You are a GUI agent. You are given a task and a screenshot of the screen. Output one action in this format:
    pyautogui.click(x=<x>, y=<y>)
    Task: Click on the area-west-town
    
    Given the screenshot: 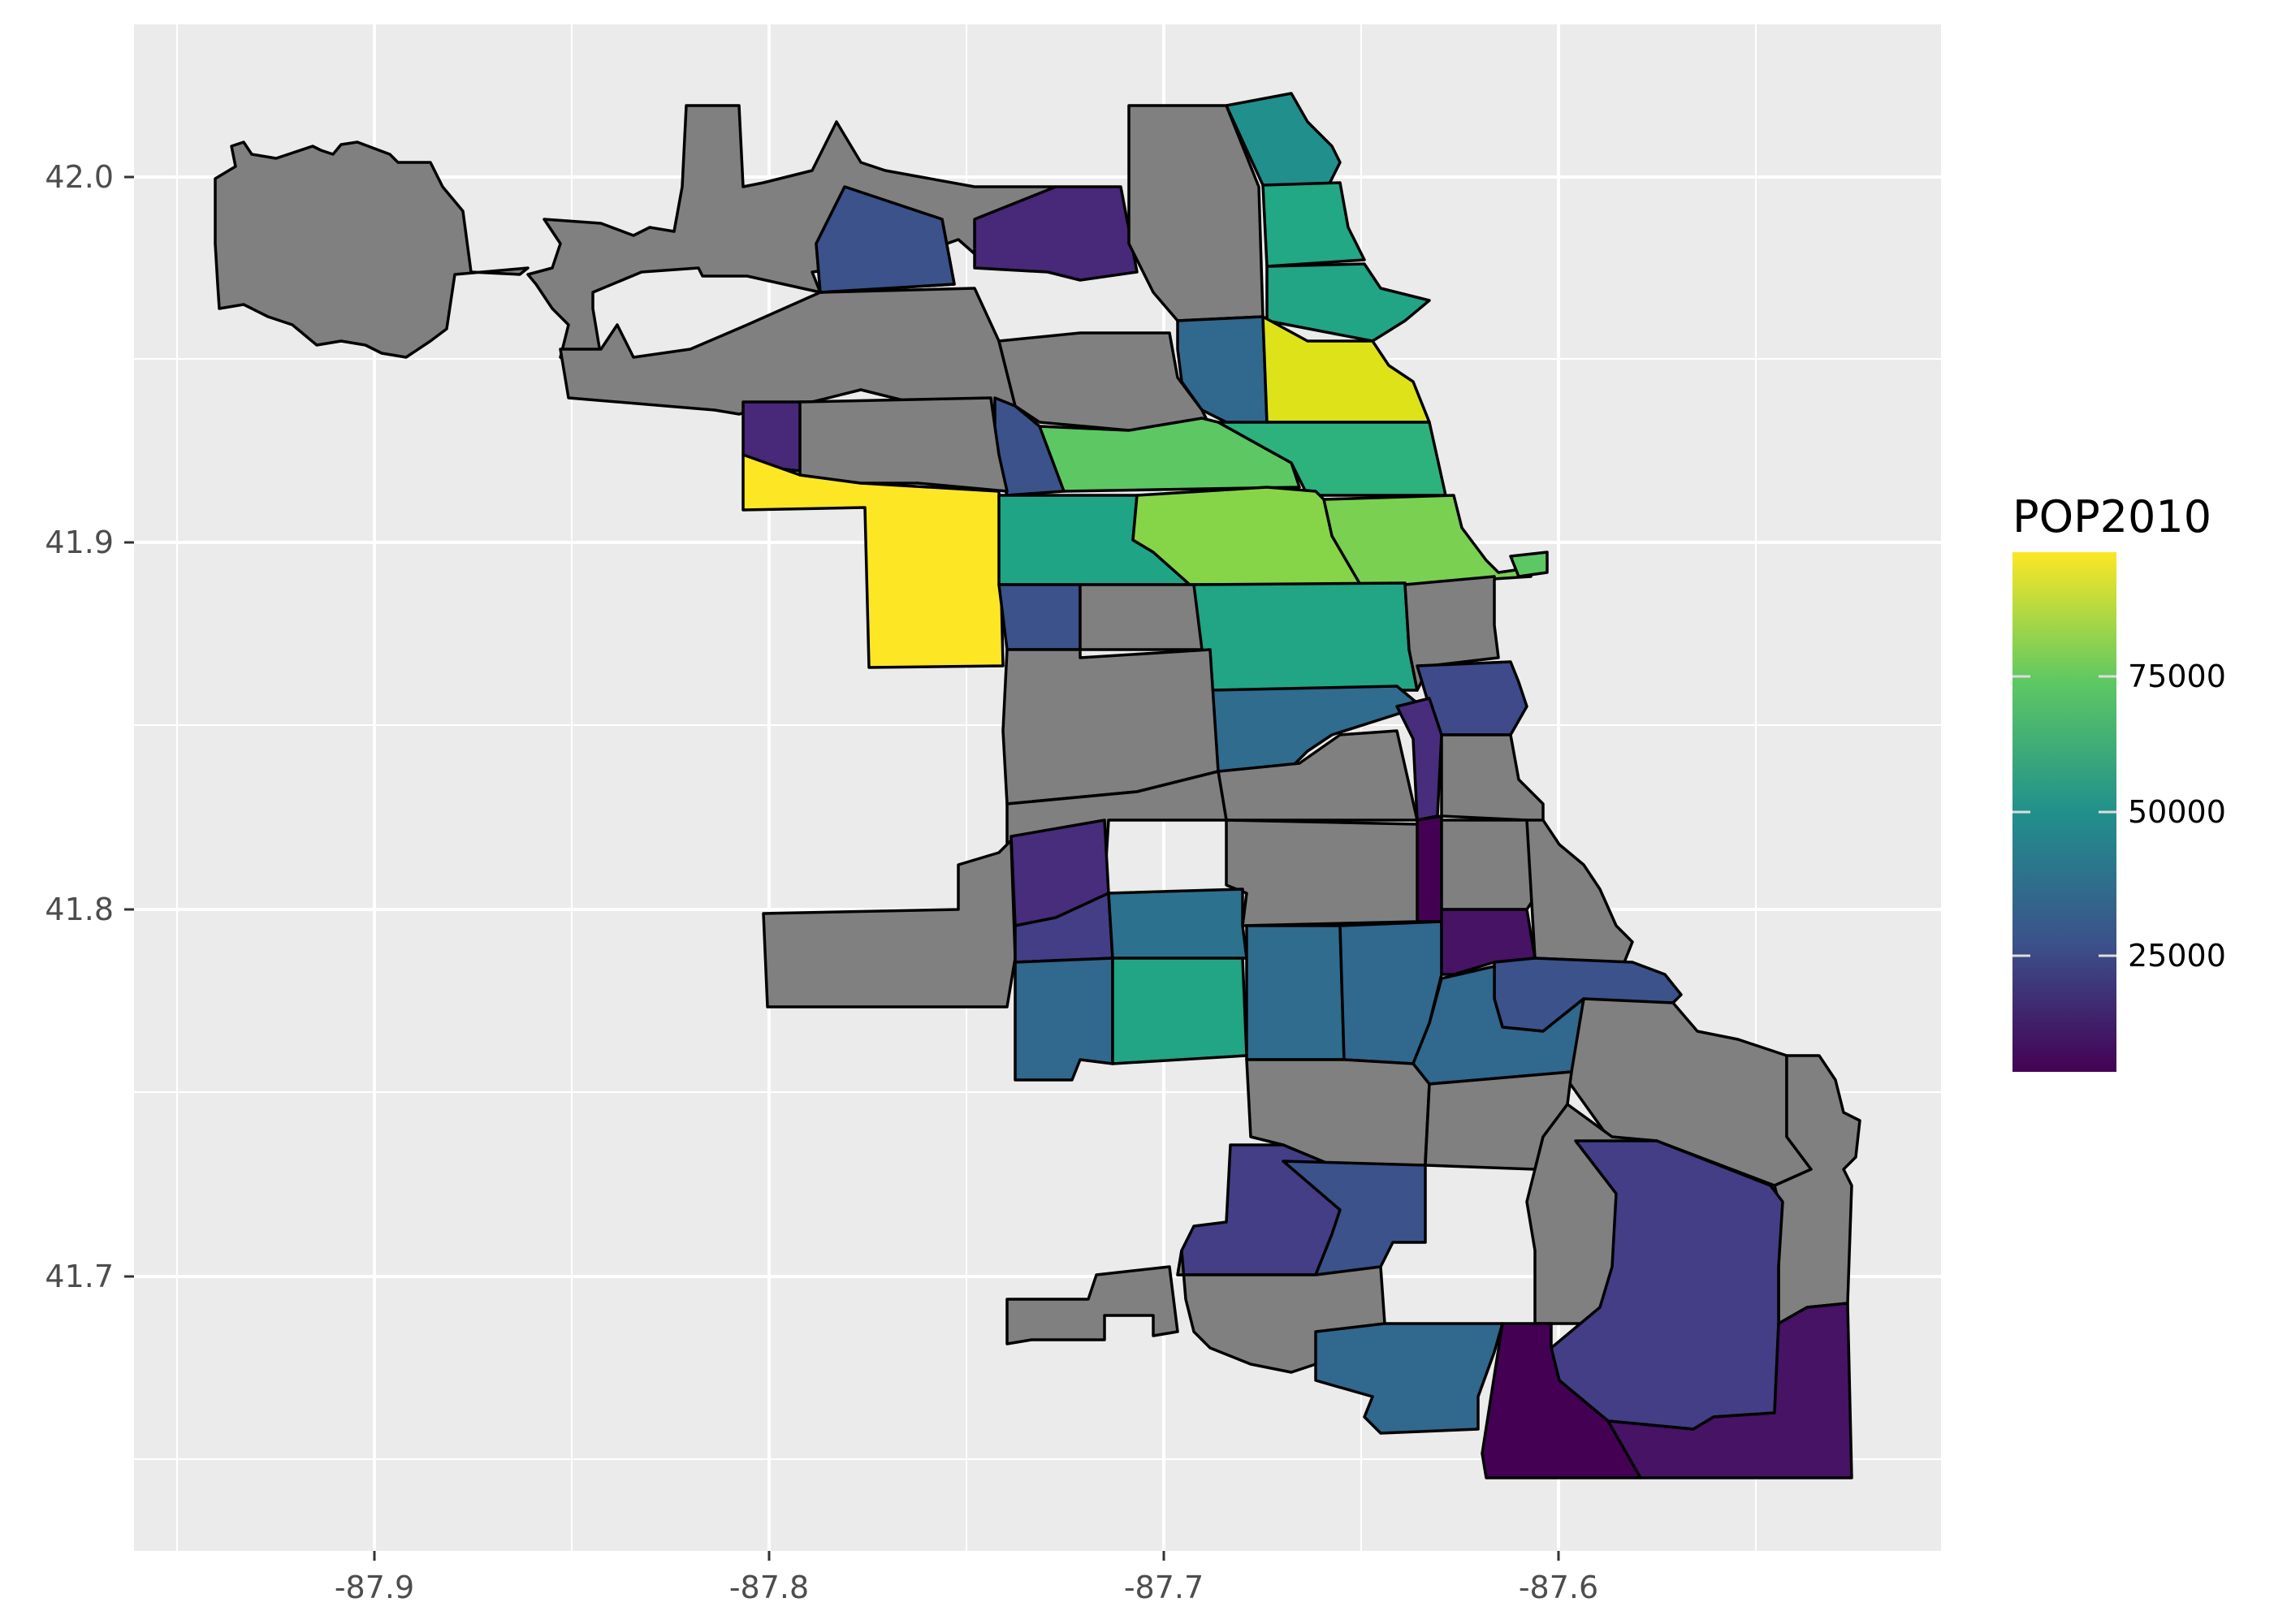 What is the action you would take?
    pyautogui.click(x=1305, y=637)
    